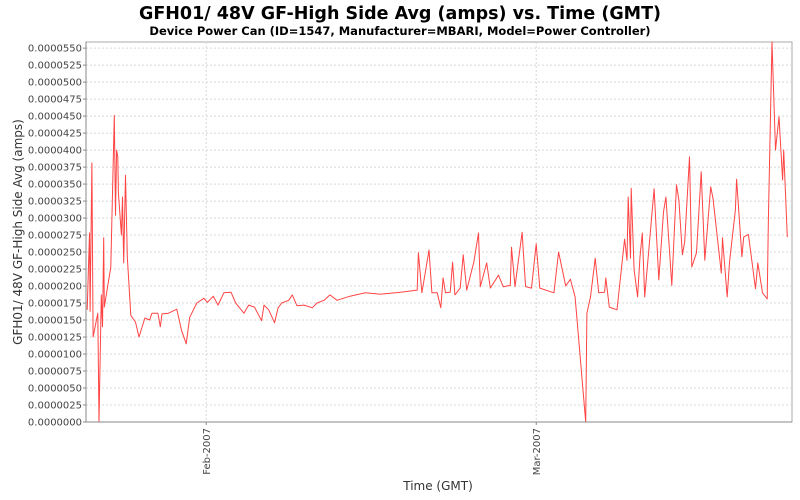  What do you see at coordinates (55, 83) in the screenshot?
I see `y-tick-label: 0.0000500` at bounding box center [55, 83].